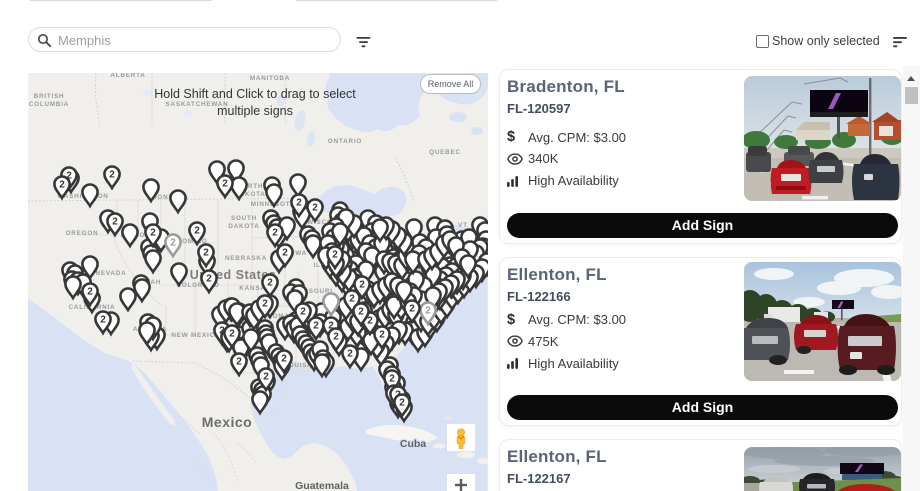 The image size is (920, 491). Describe the element at coordinates (463, 225) in the screenshot. I see `svg-text: VT` at that location.